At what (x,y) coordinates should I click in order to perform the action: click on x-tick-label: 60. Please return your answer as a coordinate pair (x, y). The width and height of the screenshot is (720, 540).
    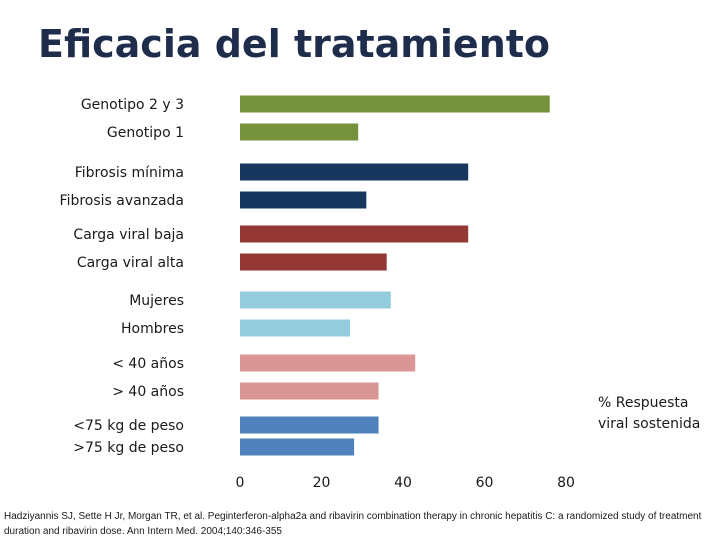
    Looking at the image, I should click on (485, 483).